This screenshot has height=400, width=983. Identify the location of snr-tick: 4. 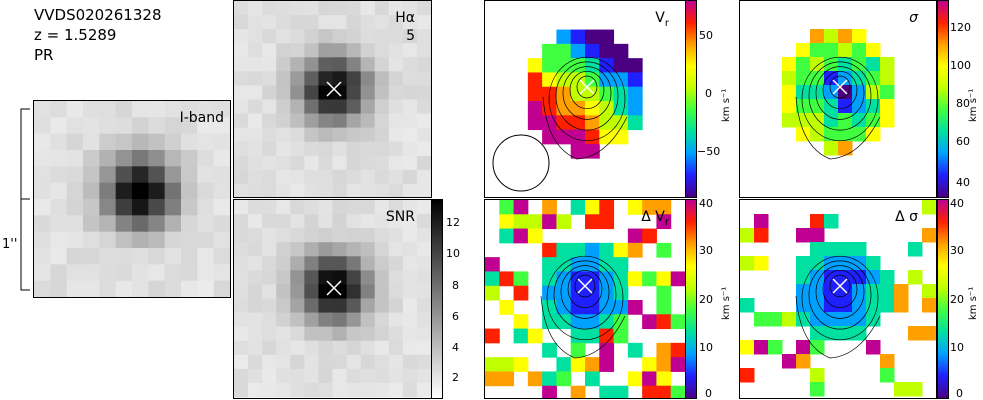
(455, 347).